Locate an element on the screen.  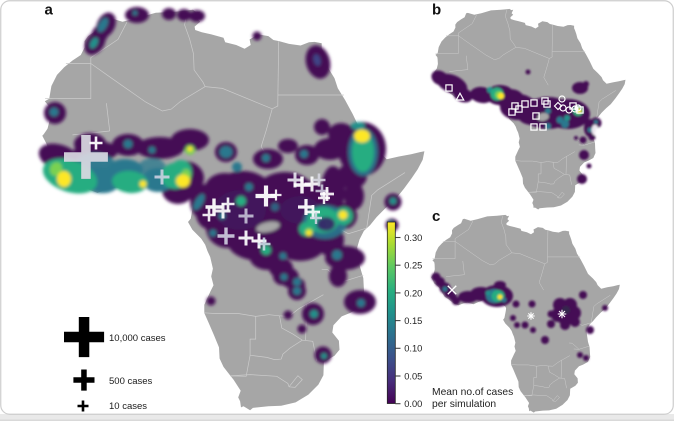
svg-text: 10 cases is located at coordinates (128, 406).